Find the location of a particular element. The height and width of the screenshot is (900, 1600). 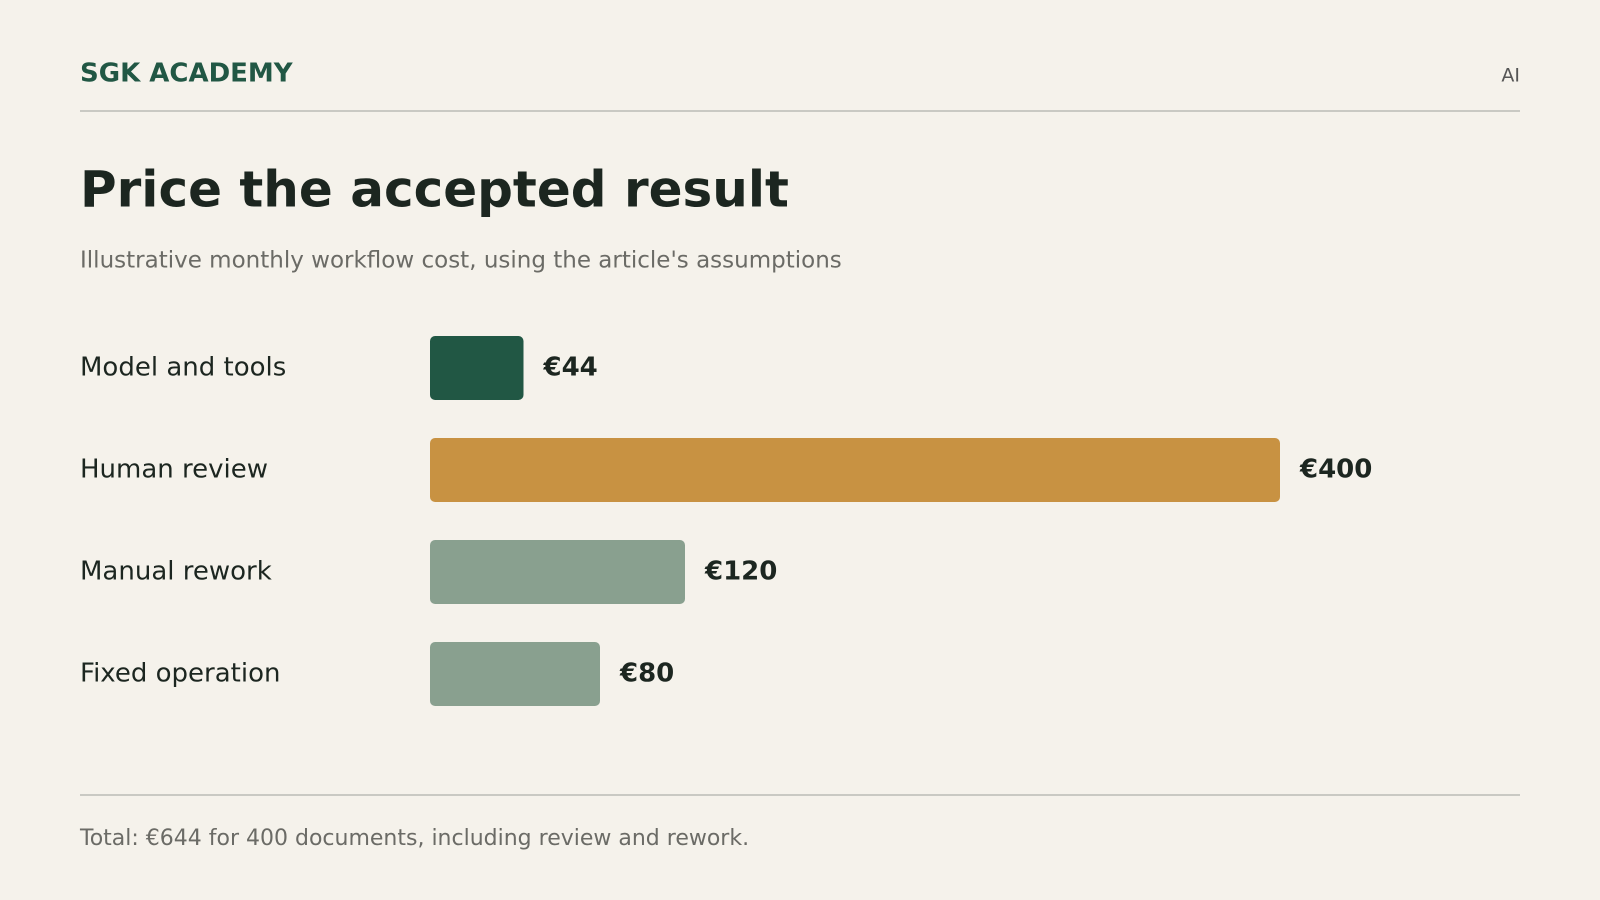

tag: AI is located at coordinates (1510, 76).